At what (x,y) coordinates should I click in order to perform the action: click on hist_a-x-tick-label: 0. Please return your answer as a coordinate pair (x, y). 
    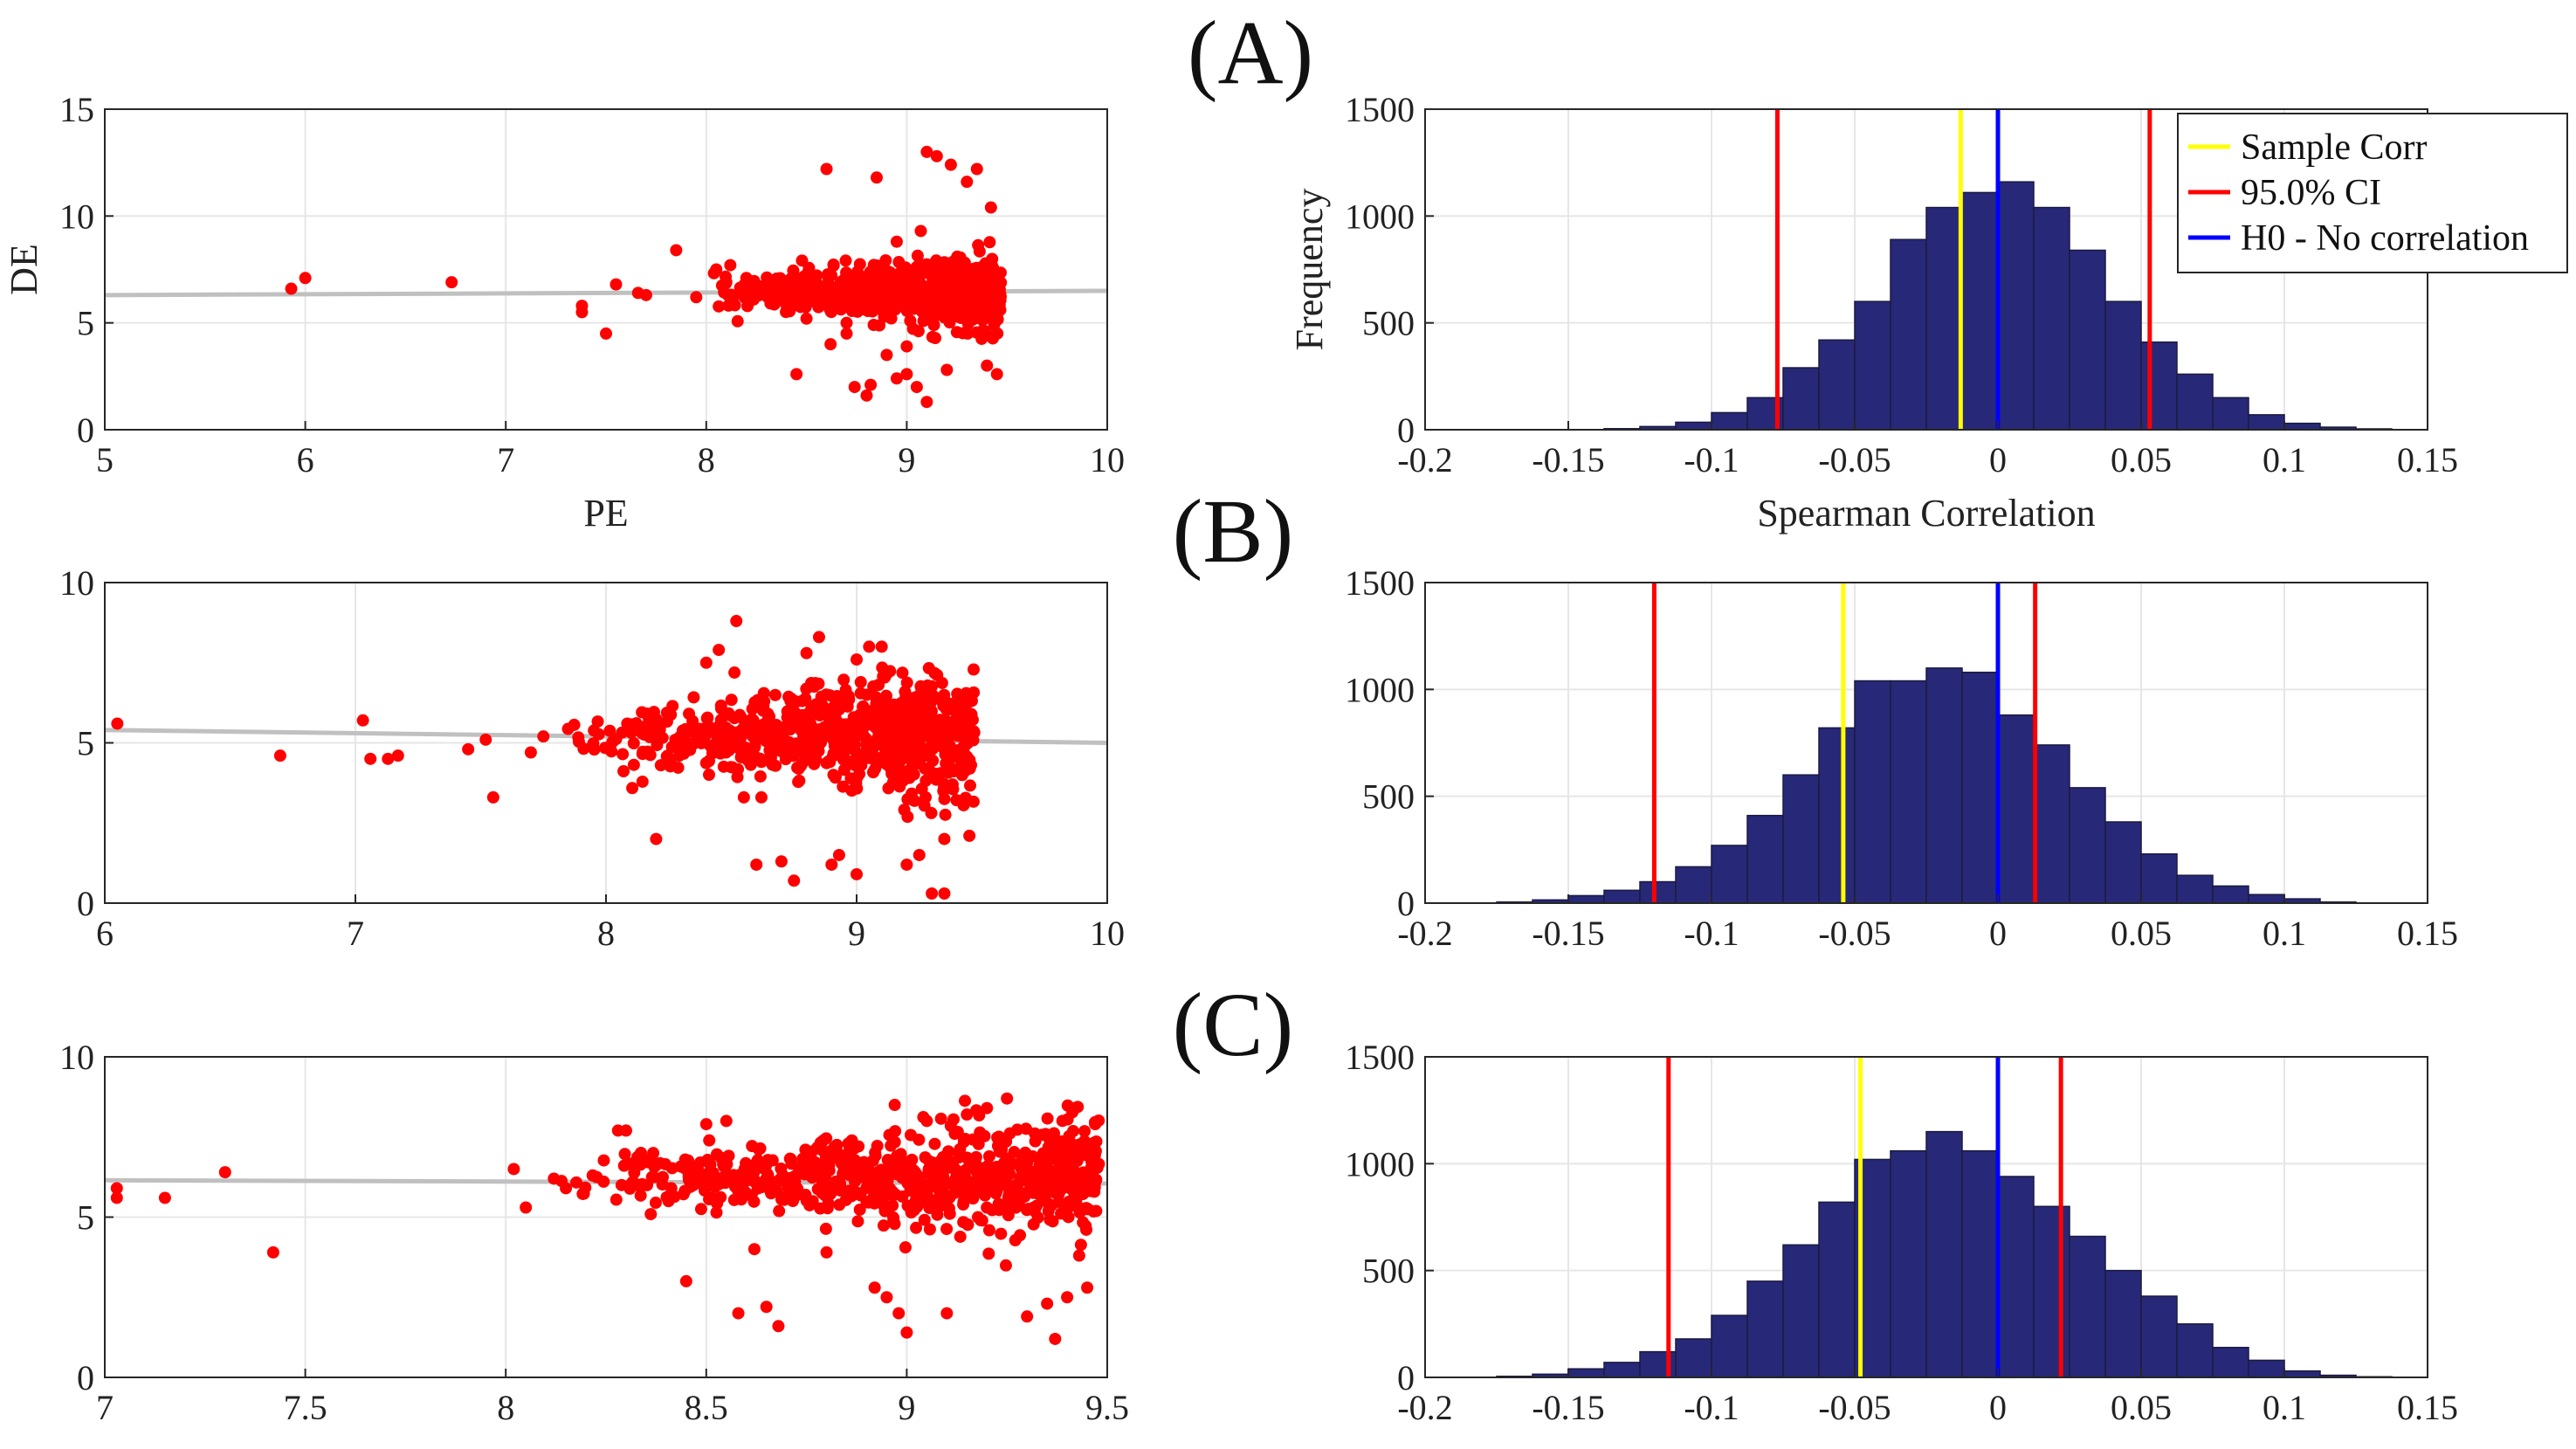
    Looking at the image, I should click on (1998, 460).